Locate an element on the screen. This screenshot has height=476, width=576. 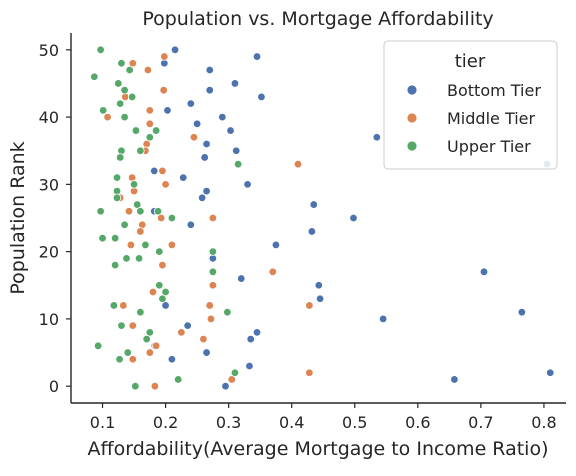
y-tick-label: 20 is located at coordinates (49, 252).